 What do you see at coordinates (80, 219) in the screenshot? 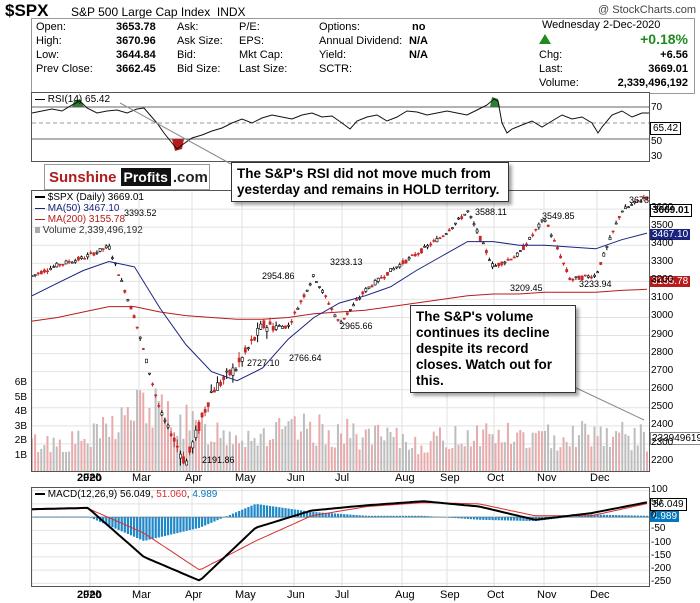
I see `ma200-legend: MA(200) 3155.78` at bounding box center [80, 219].